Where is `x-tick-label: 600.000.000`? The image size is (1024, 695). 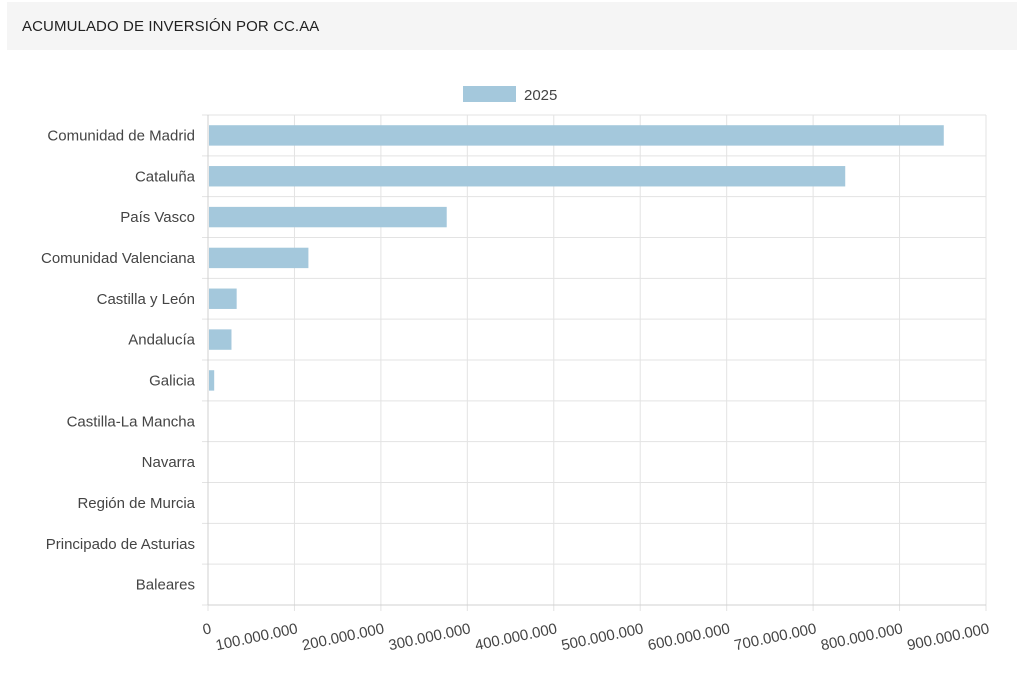
x-tick-label: 600.000.000 is located at coordinates (688, 637).